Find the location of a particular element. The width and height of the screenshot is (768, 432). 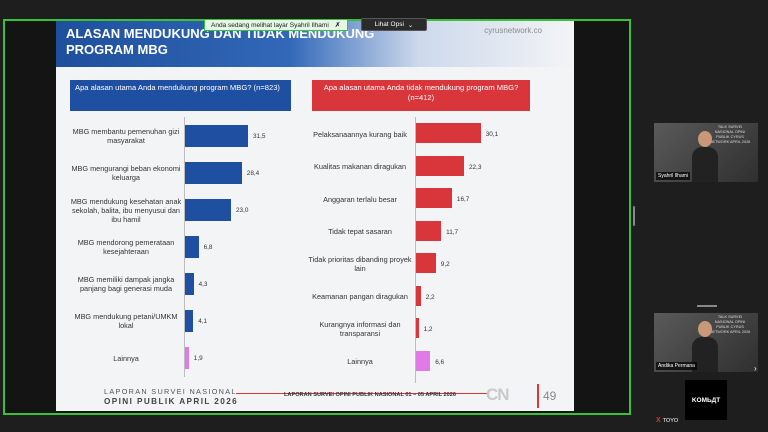

chart-row: Tidak tepat sasaran 11,7 is located at coordinates (315, 230).